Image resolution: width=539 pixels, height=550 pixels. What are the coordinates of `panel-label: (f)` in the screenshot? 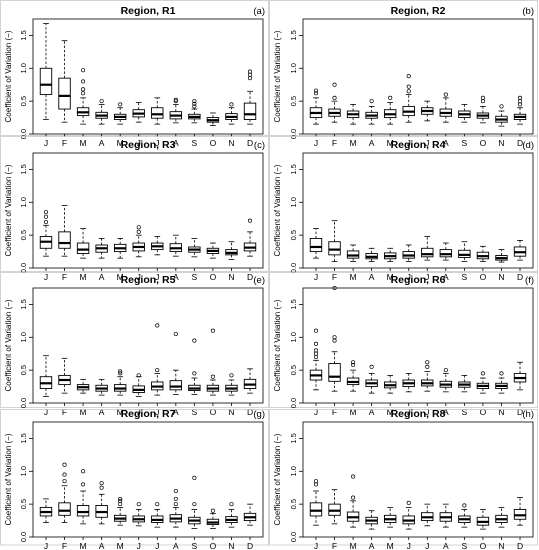 It's located at (529, 280).